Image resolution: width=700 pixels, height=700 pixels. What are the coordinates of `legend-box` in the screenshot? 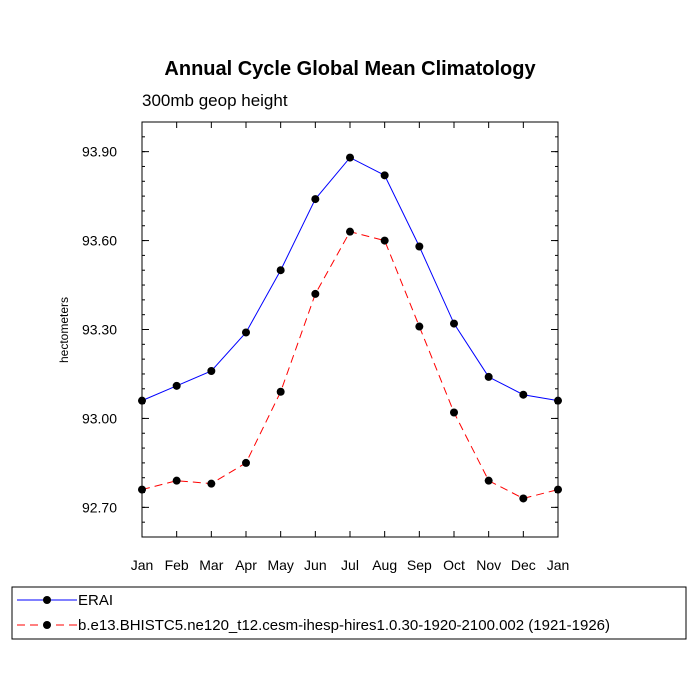 It's located at (349, 613).